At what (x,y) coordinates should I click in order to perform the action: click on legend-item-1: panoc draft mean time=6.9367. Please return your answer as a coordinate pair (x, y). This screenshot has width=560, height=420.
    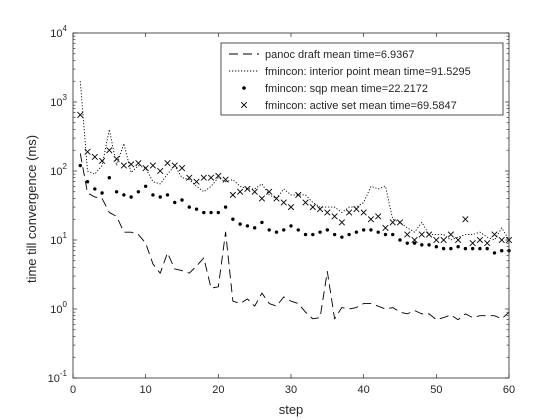
    Looking at the image, I should click on (322, 55).